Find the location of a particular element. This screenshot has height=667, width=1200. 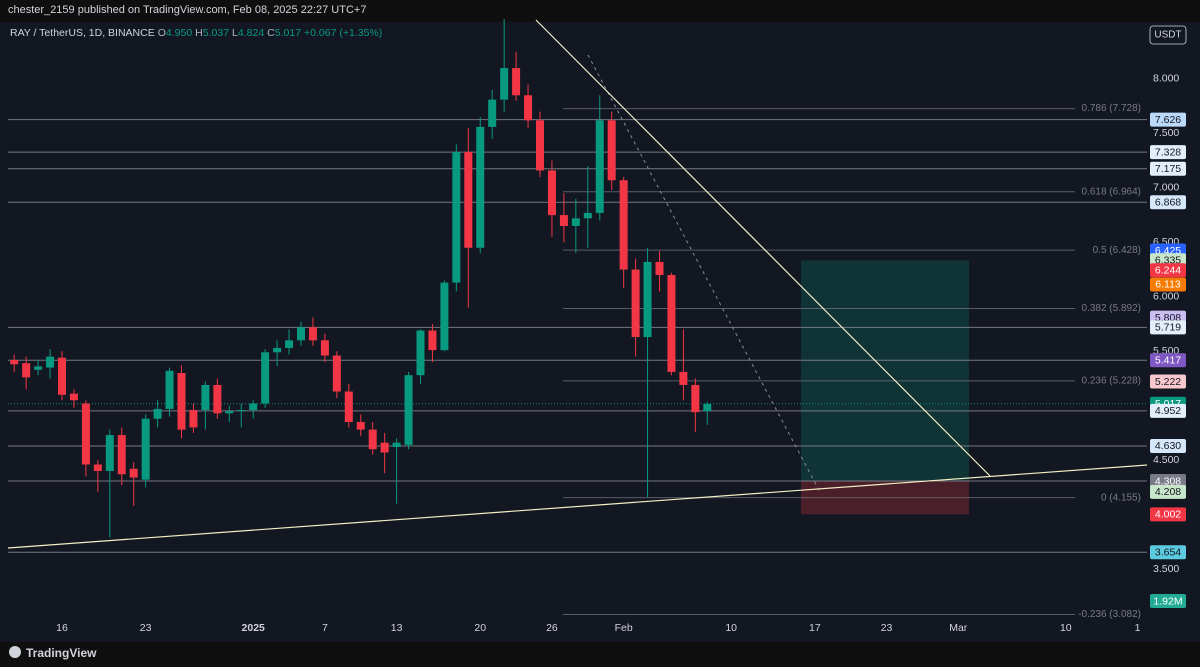

ascending-trend-line is located at coordinates (577, 506).